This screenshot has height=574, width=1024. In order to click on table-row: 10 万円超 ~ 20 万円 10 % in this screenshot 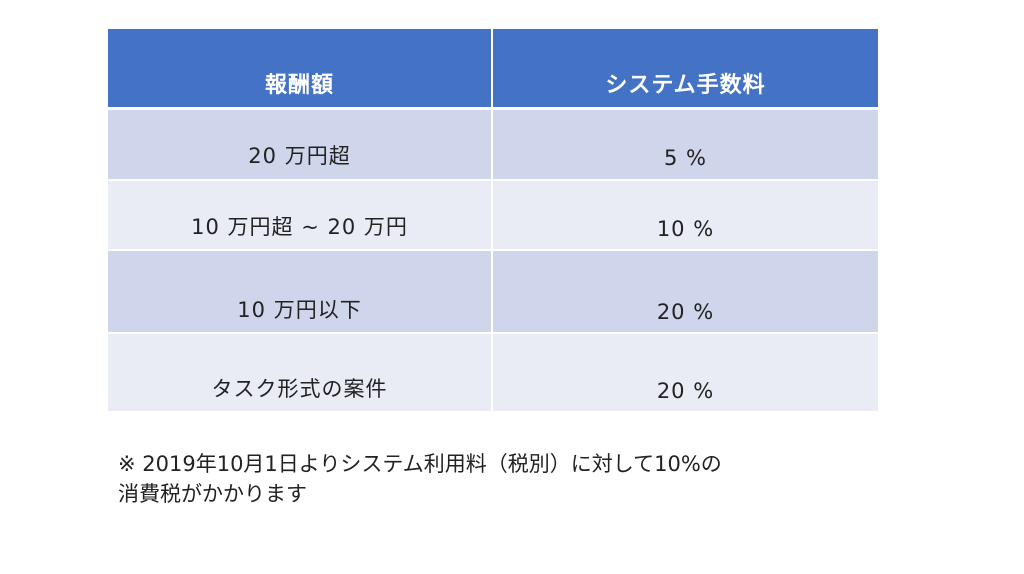, I will do `click(493, 216)`.